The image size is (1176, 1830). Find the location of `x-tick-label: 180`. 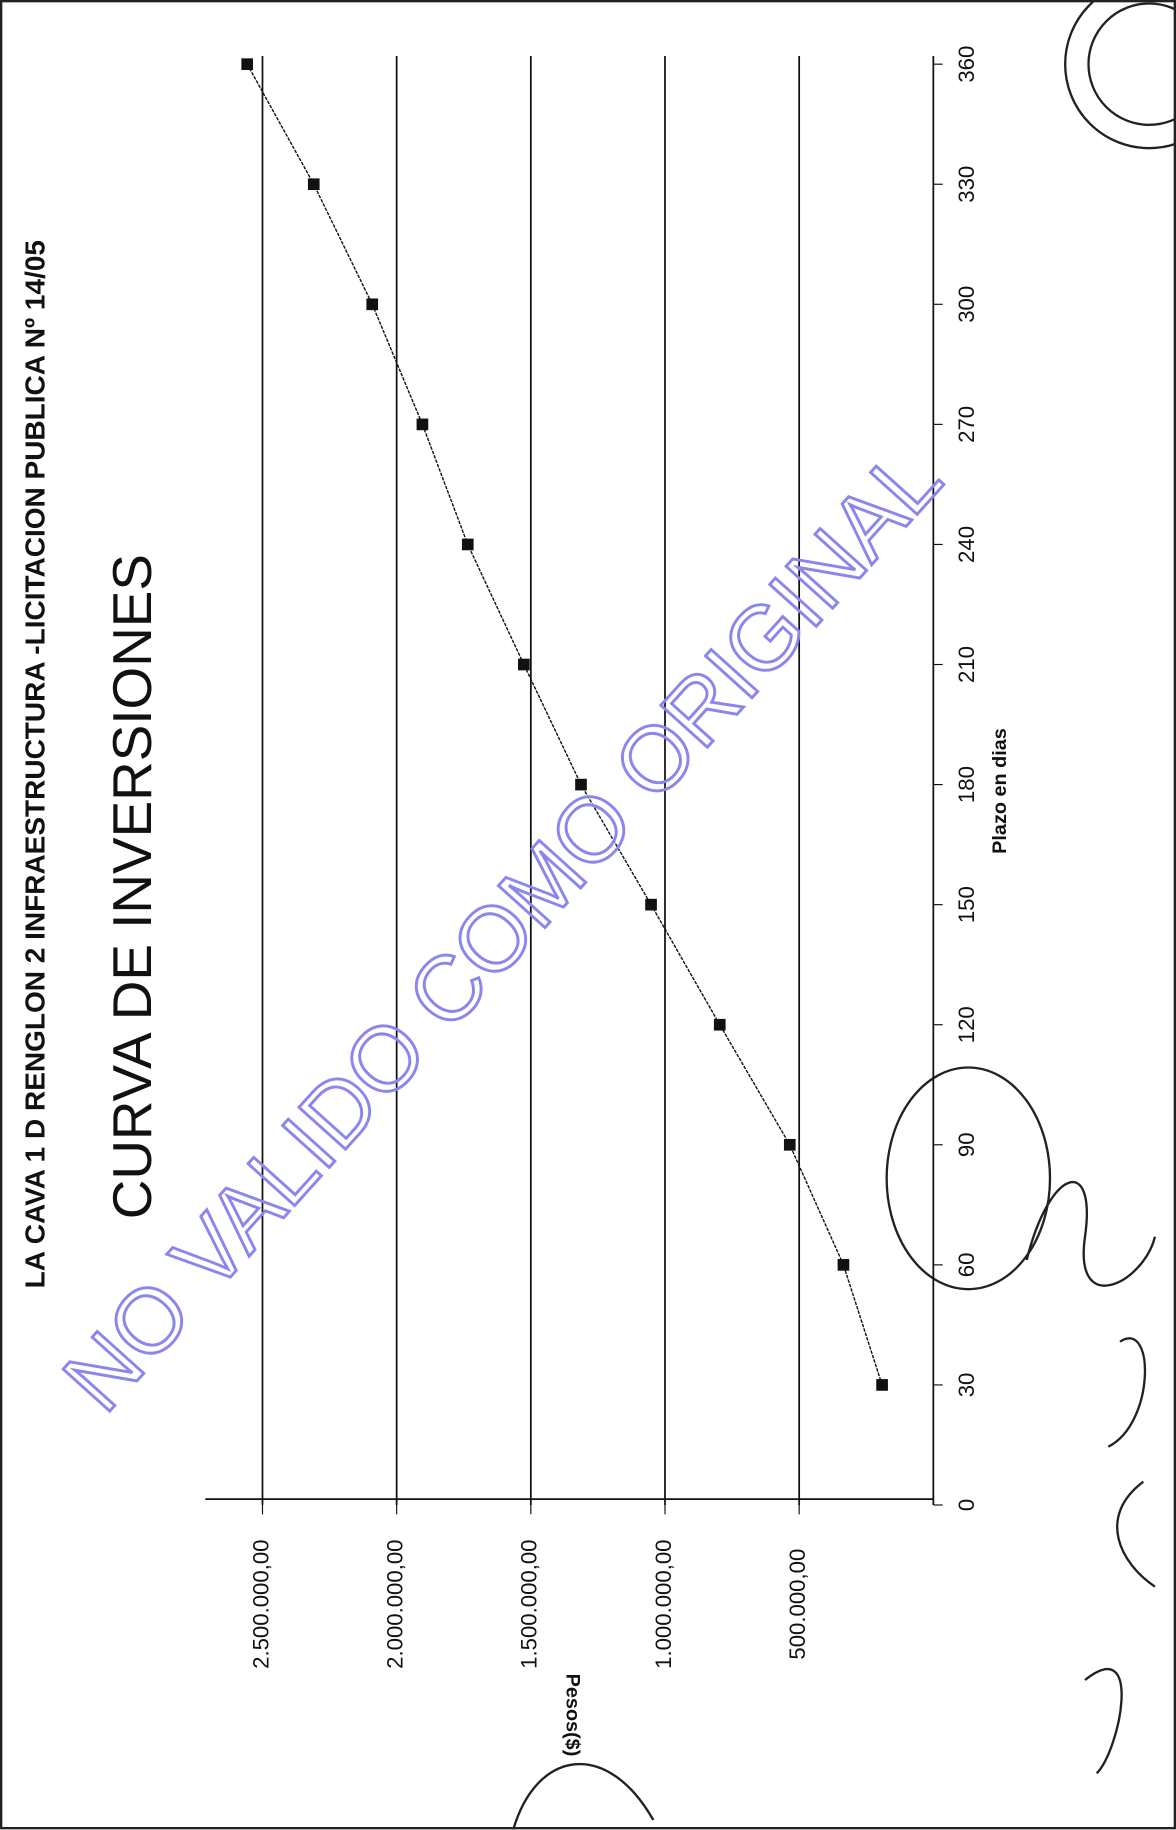

x-tick-label: 180 is located at coordinates (966, 784).